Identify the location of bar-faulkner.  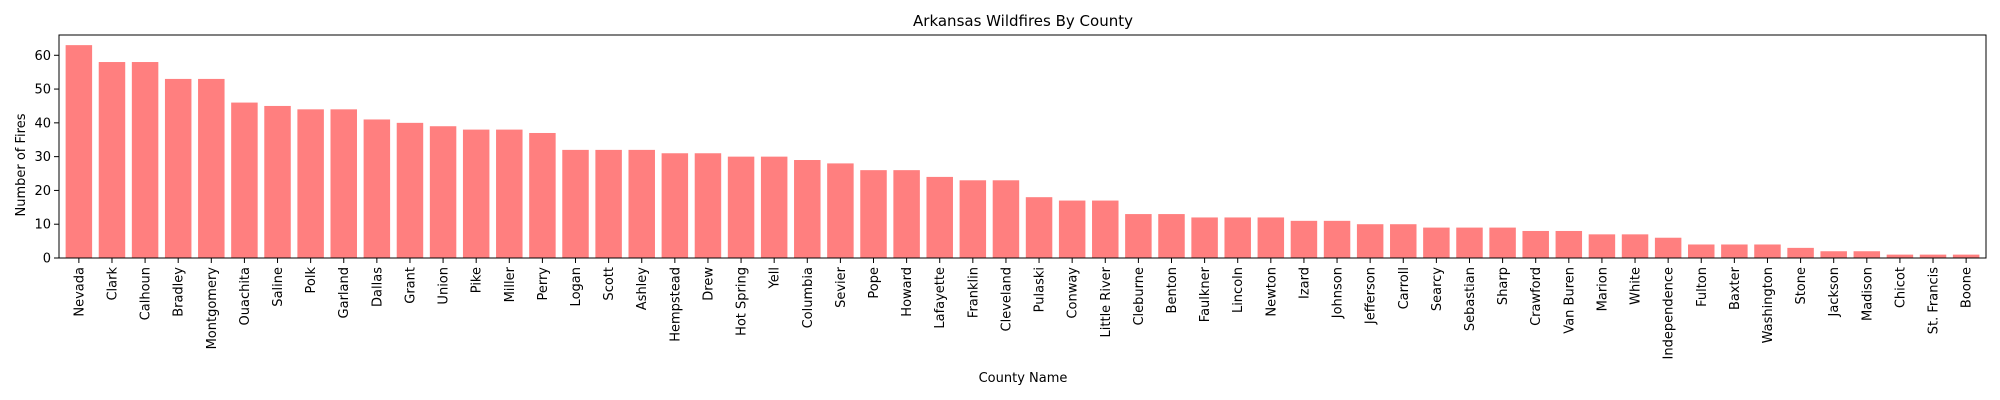
(1204, 237).